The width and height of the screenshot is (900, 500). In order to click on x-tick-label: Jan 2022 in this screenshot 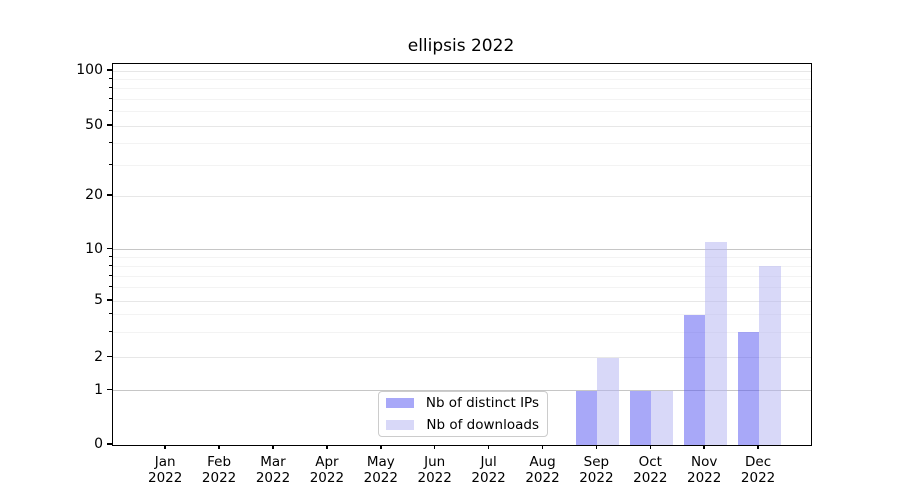, I will do `click(165, 470)`.